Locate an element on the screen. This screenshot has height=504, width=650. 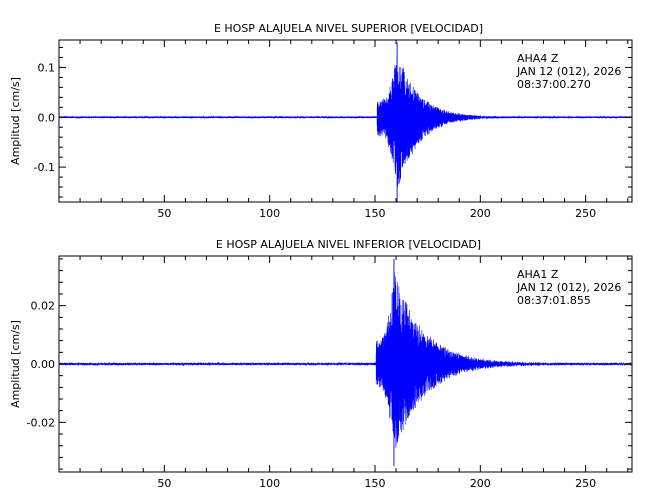
y-tick-label: 0.1 is located at coordinates (47, 67).